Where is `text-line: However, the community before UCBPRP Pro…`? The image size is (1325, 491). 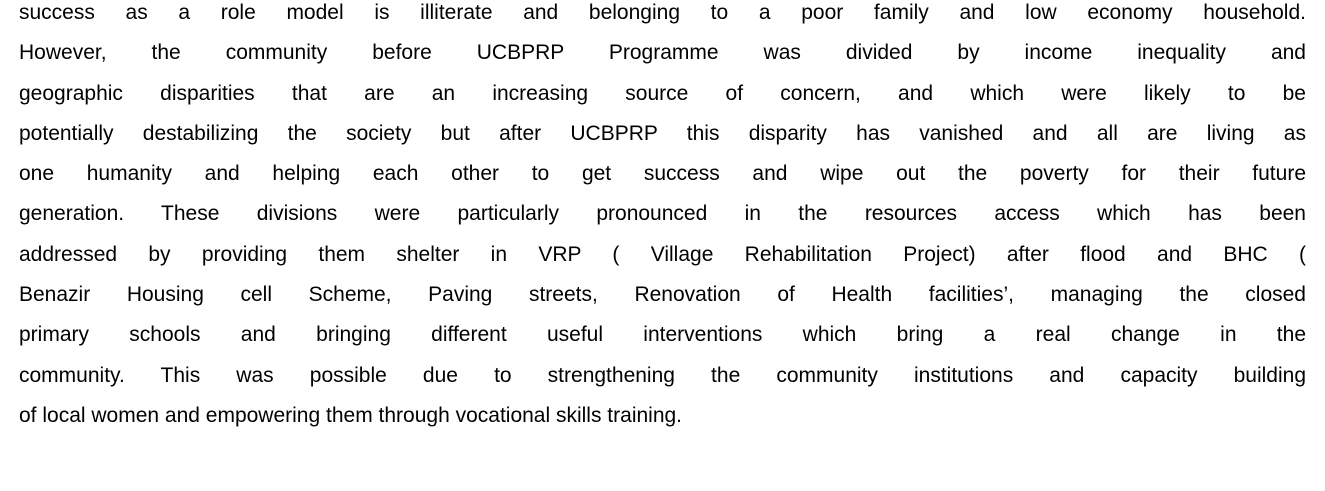
text-line: However, the community before UCBPRP Pro… is located at coordinates (662, 53).